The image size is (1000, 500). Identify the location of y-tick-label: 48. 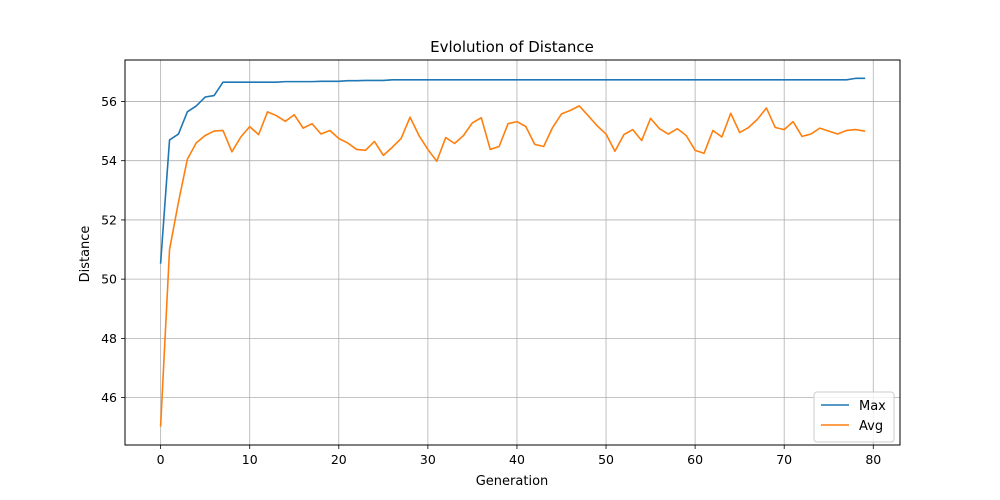
(109, 338).